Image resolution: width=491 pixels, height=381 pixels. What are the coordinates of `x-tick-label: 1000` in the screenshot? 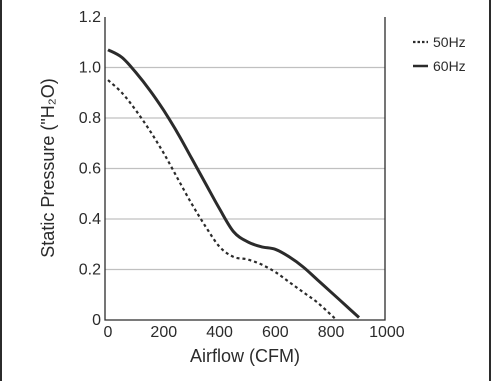 It's located at (387, 332).